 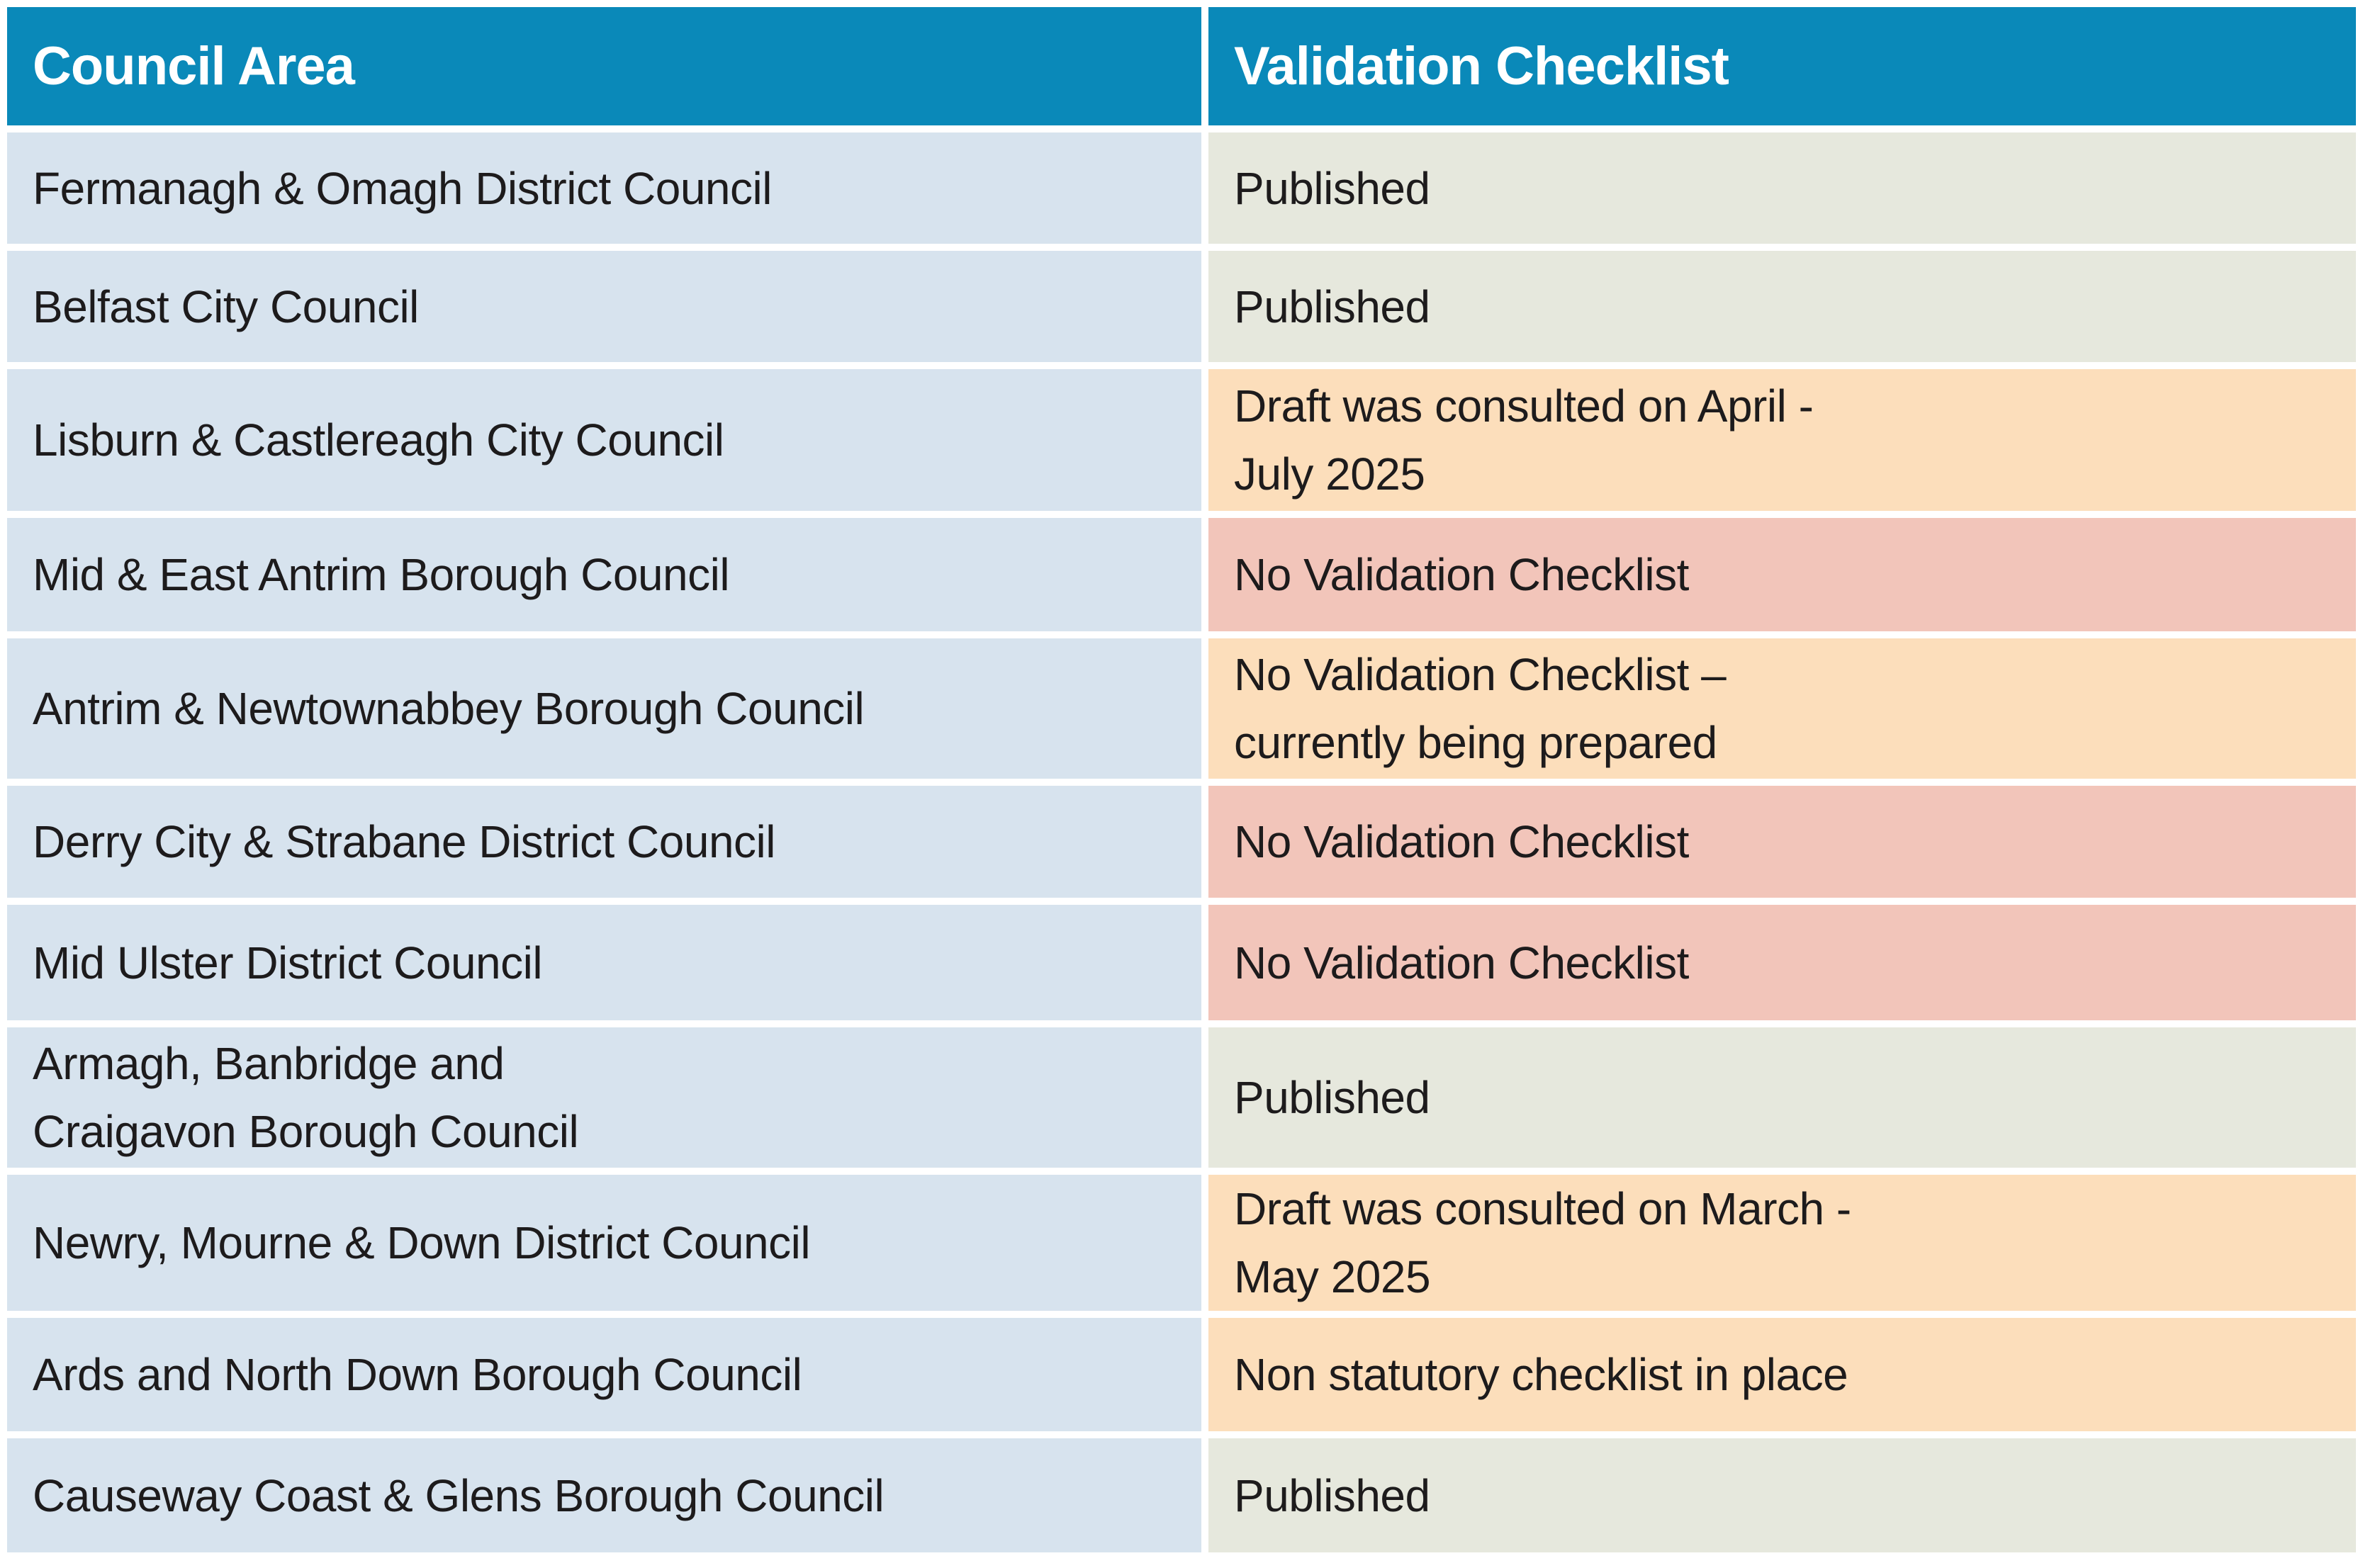 What do you see at coordinates (1782, 306) in the screenshot?
I see `status-cell-belfast: Published` at bounding box center [1782, 306].